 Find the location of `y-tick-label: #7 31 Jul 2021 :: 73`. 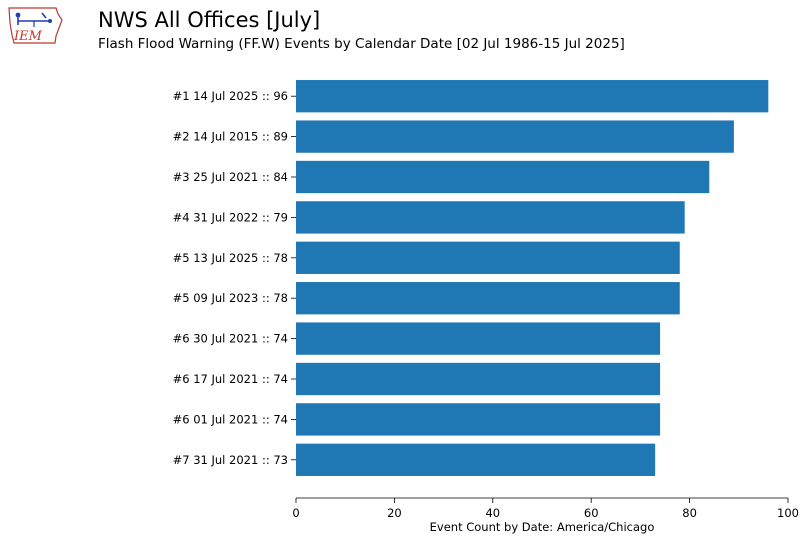

y-tick-label: #7 31 Jul 2021 :: 73 is located at coordinates (230, 460).